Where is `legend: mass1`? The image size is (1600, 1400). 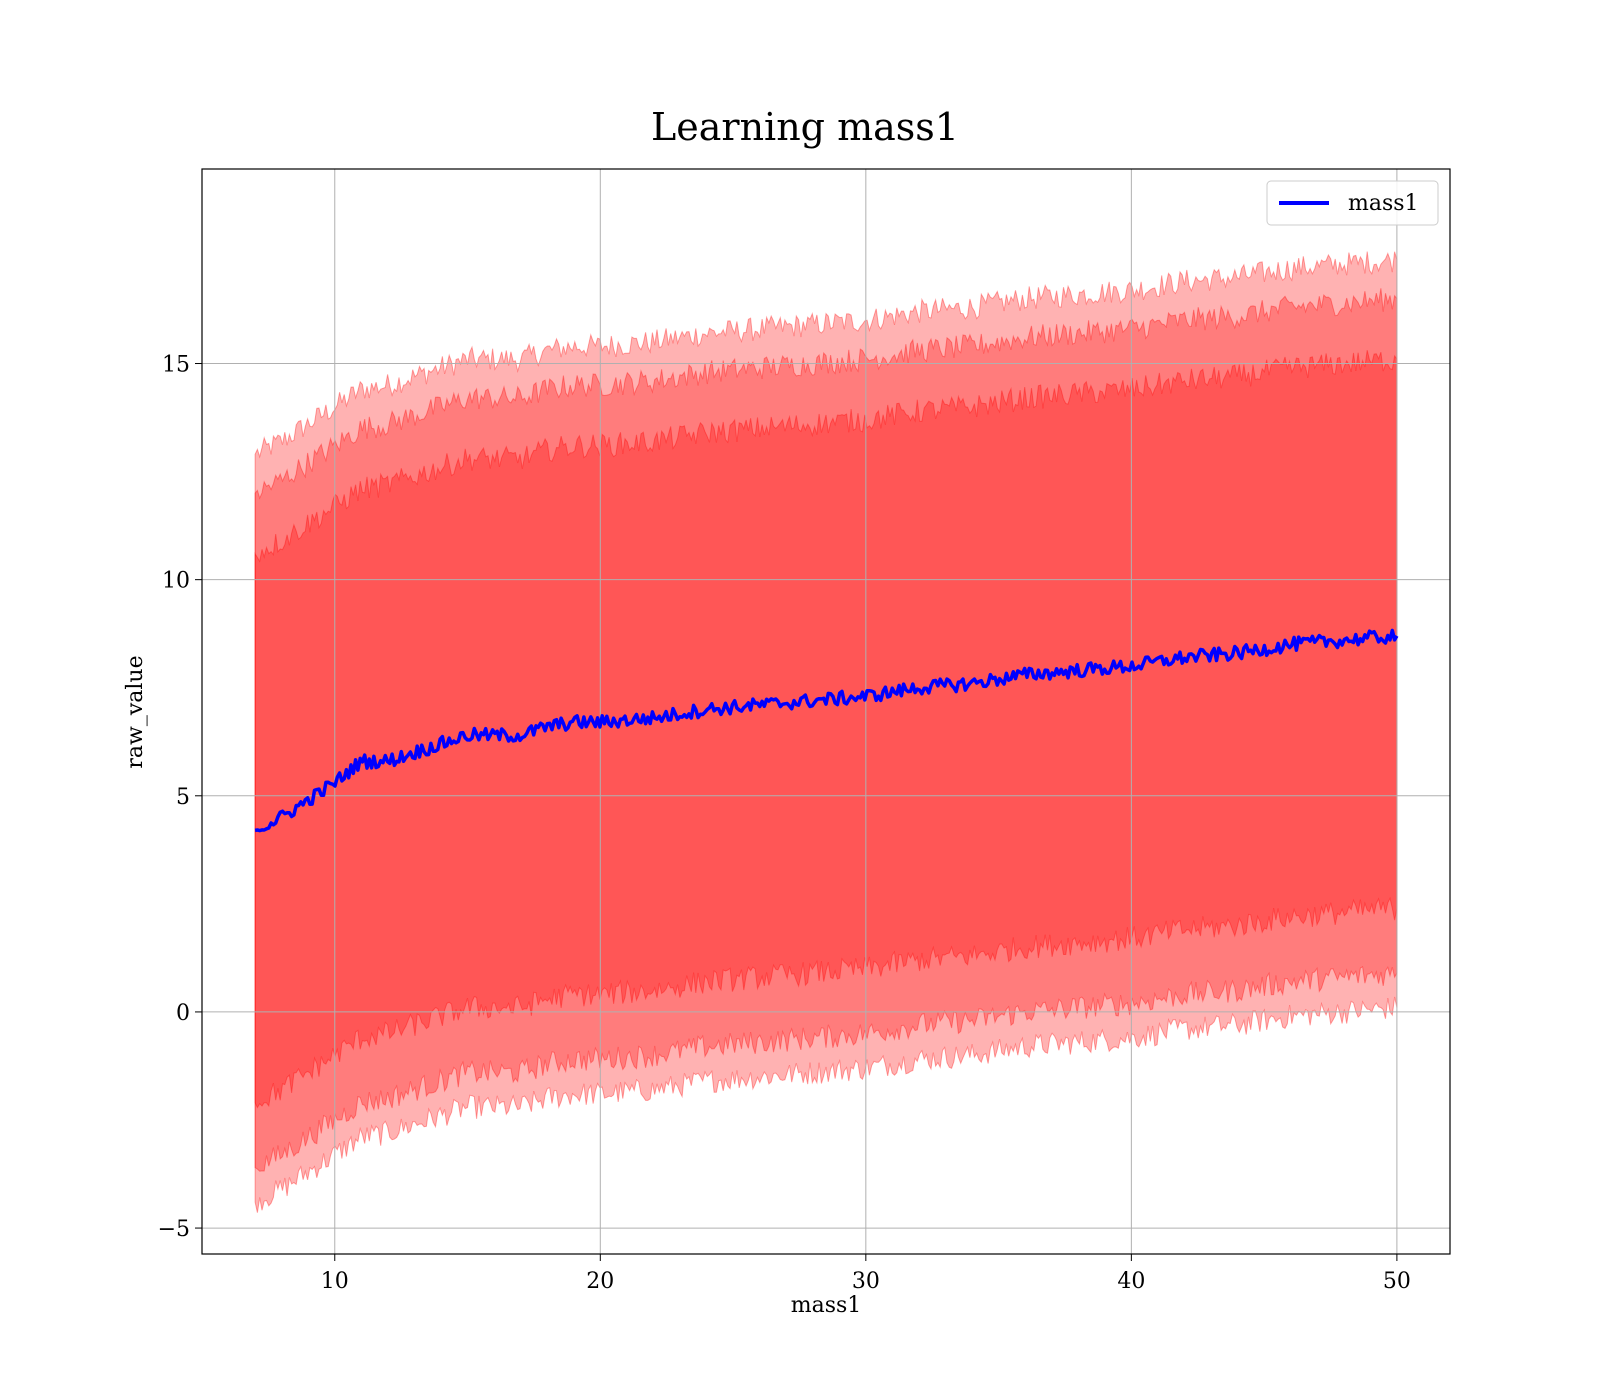 legend: mass1 is located at coordinates (1352, 203).